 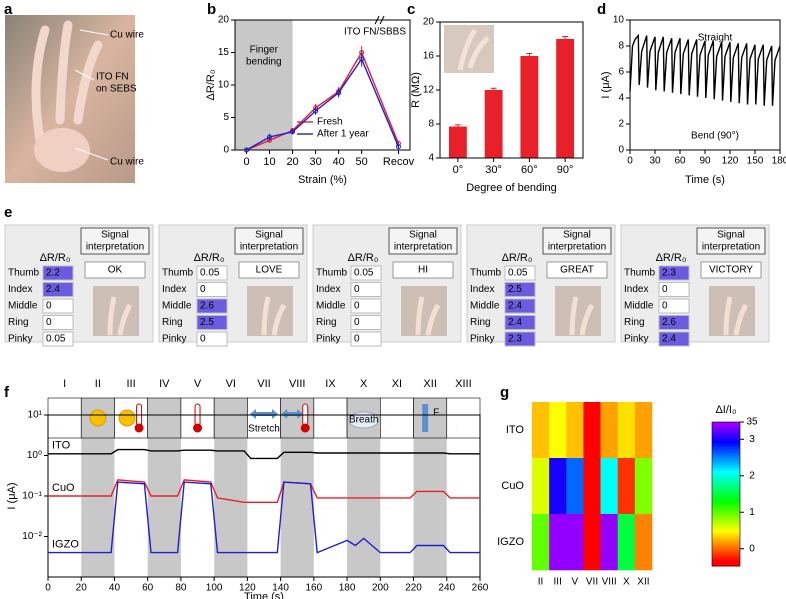 I want to click on row-label: IGZO, so click(x=510, y=542).